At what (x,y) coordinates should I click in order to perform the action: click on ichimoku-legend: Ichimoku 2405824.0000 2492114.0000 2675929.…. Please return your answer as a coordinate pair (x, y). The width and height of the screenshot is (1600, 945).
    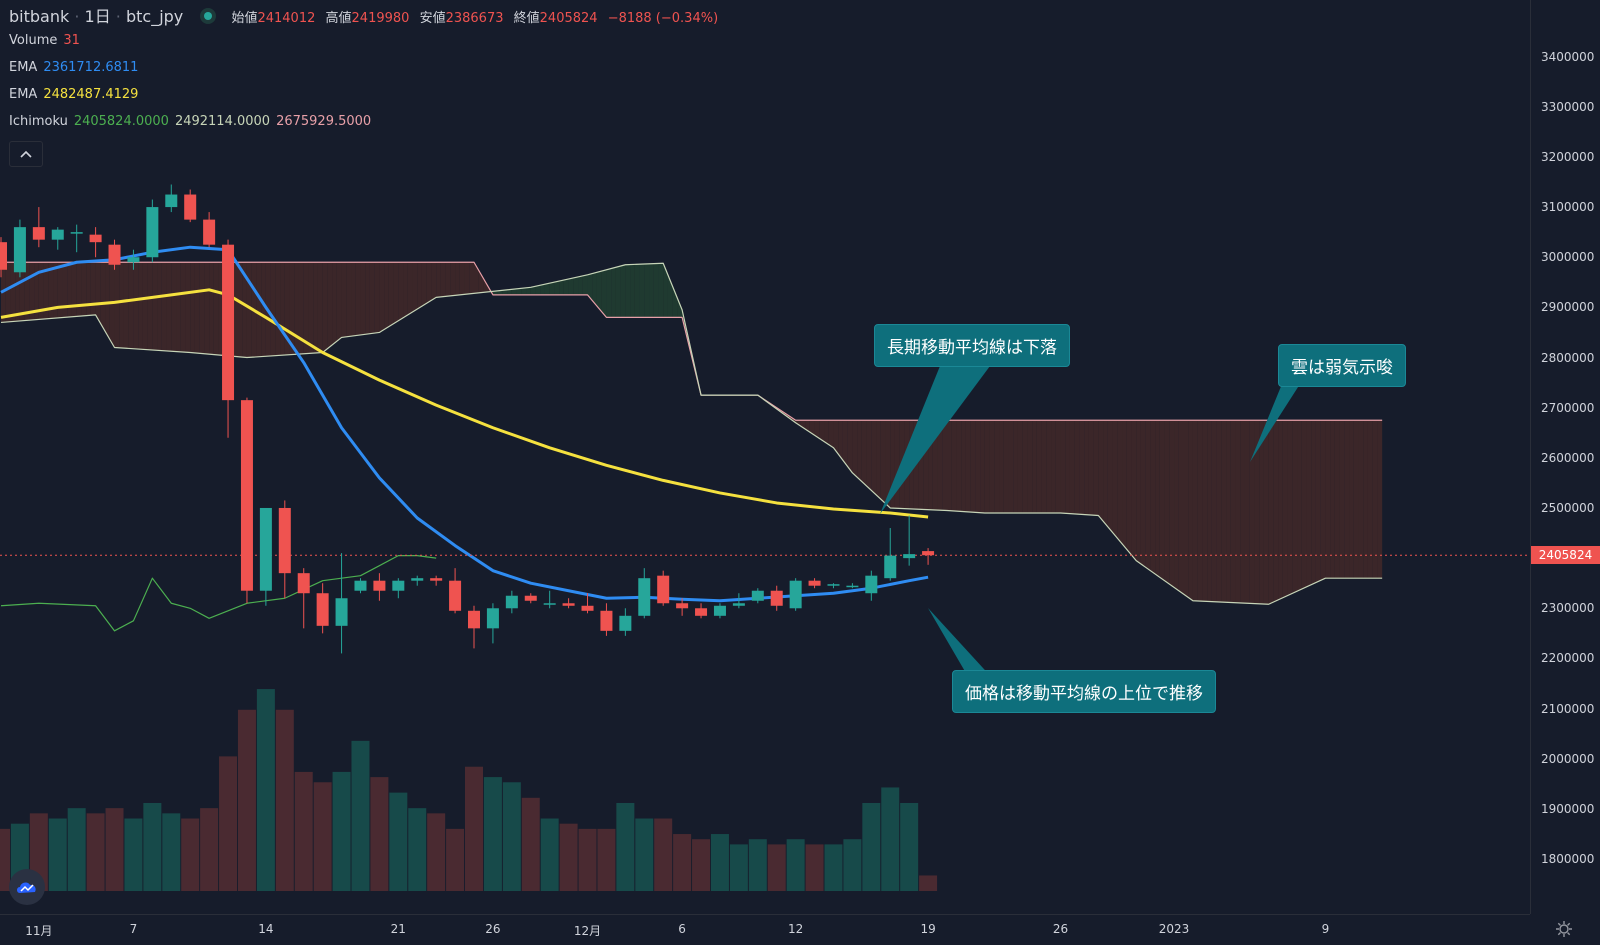
    Looking at the image, I should click on (190, 121).